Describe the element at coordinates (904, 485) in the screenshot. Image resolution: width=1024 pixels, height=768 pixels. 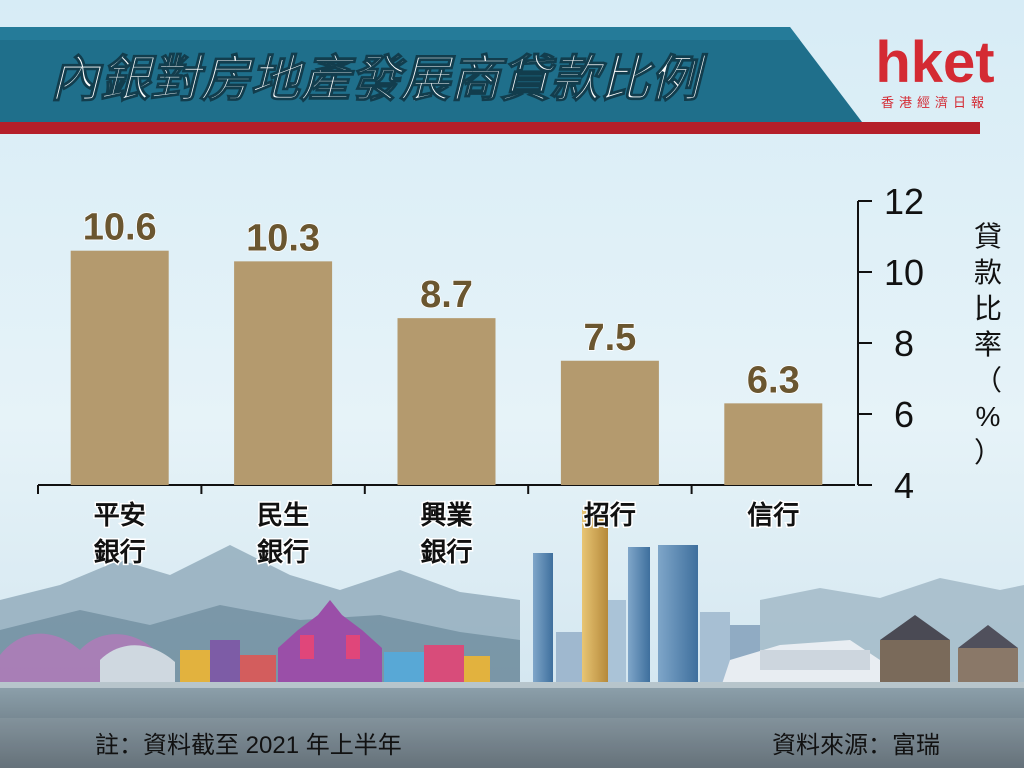
I see `y-tick-label: 4` at that location.